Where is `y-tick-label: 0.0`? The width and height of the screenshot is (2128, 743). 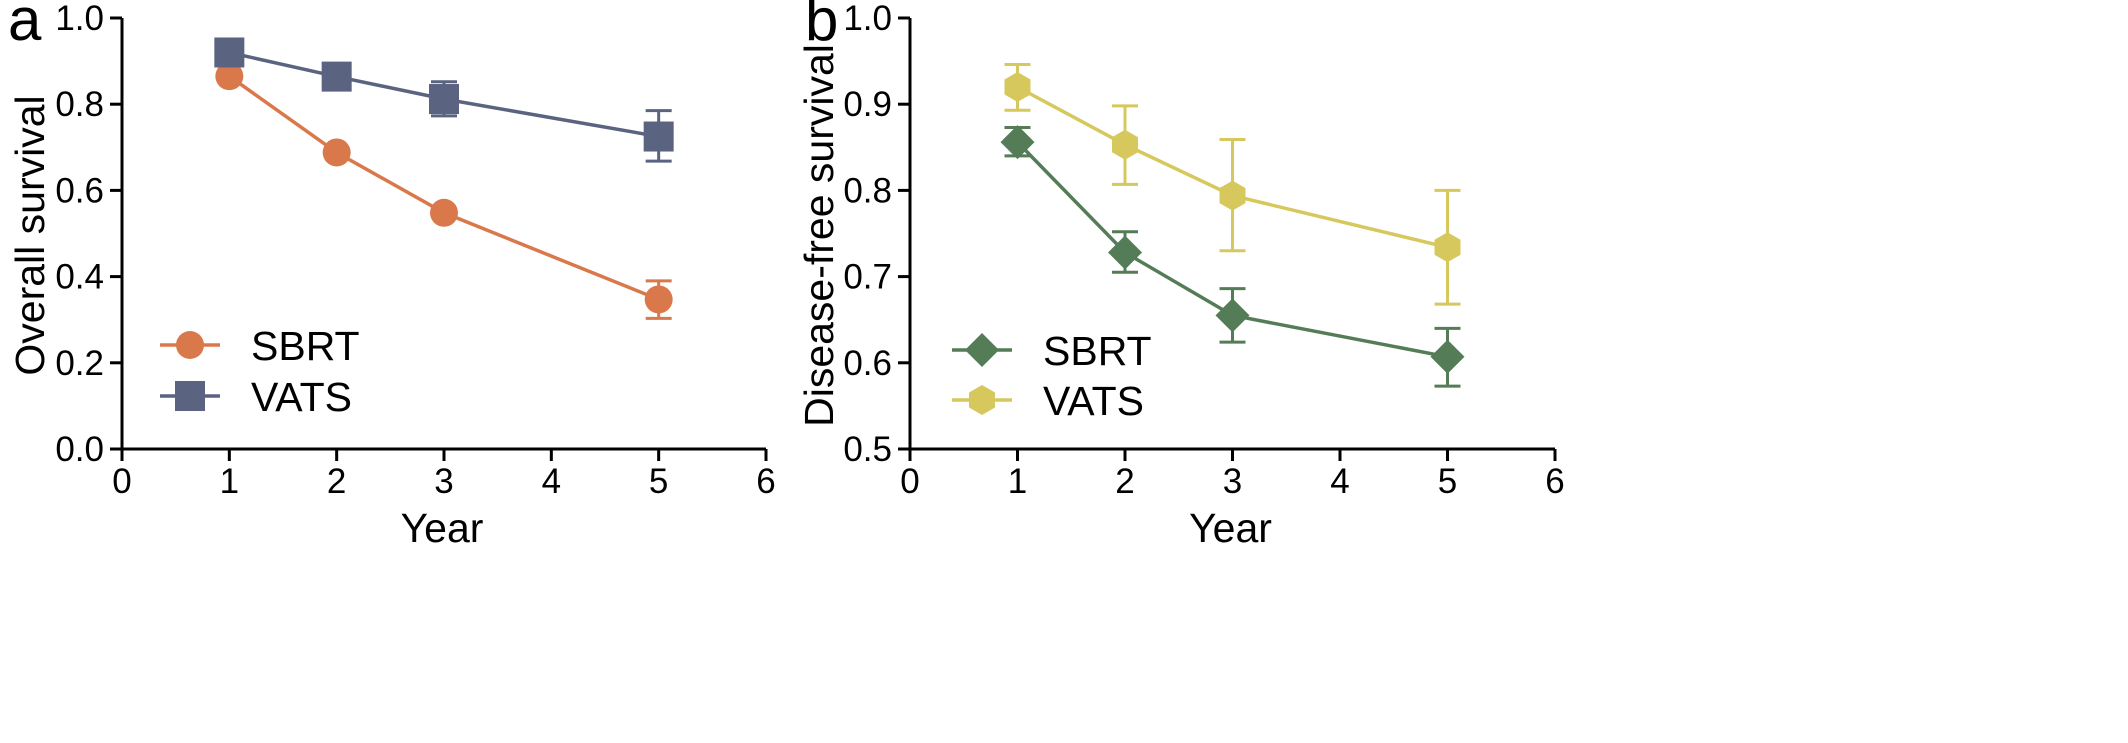 y-tick-label: 0.0 is located at coordinates (79, 449).